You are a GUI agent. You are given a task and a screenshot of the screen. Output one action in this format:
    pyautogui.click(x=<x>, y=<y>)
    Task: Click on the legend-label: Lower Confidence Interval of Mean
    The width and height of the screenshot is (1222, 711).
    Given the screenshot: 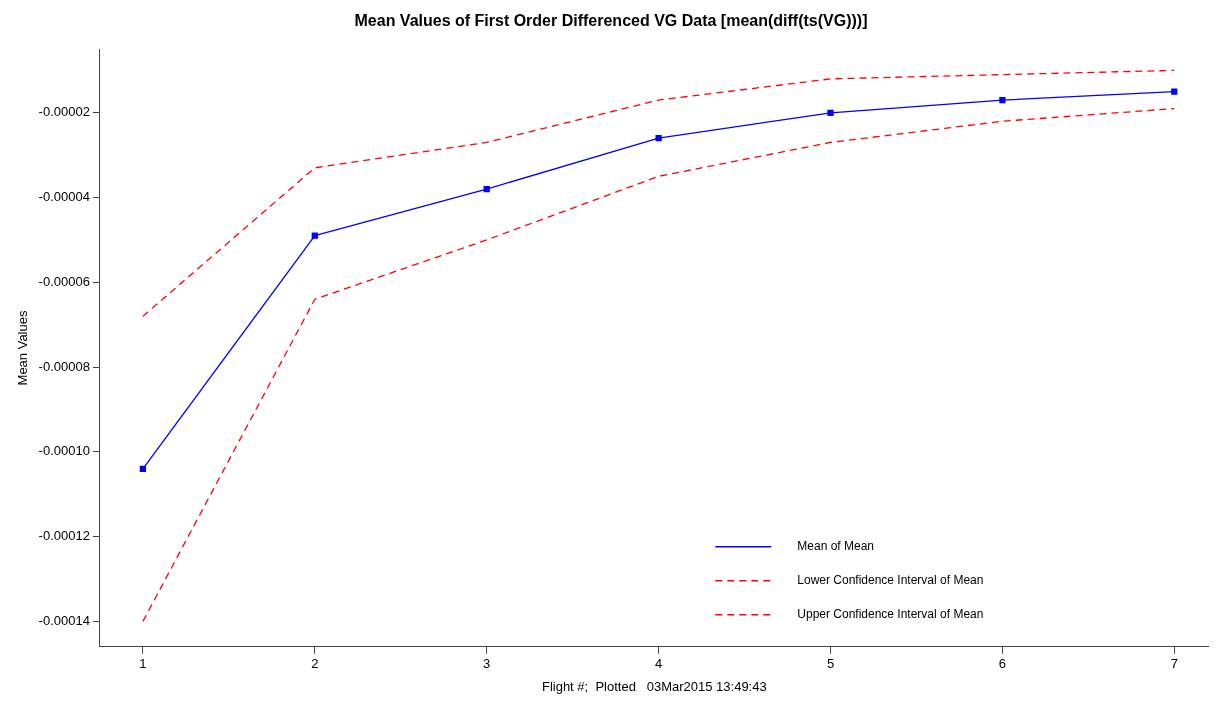 What is the action you would take?
    pyautogui.click(x=890, y=580)
    